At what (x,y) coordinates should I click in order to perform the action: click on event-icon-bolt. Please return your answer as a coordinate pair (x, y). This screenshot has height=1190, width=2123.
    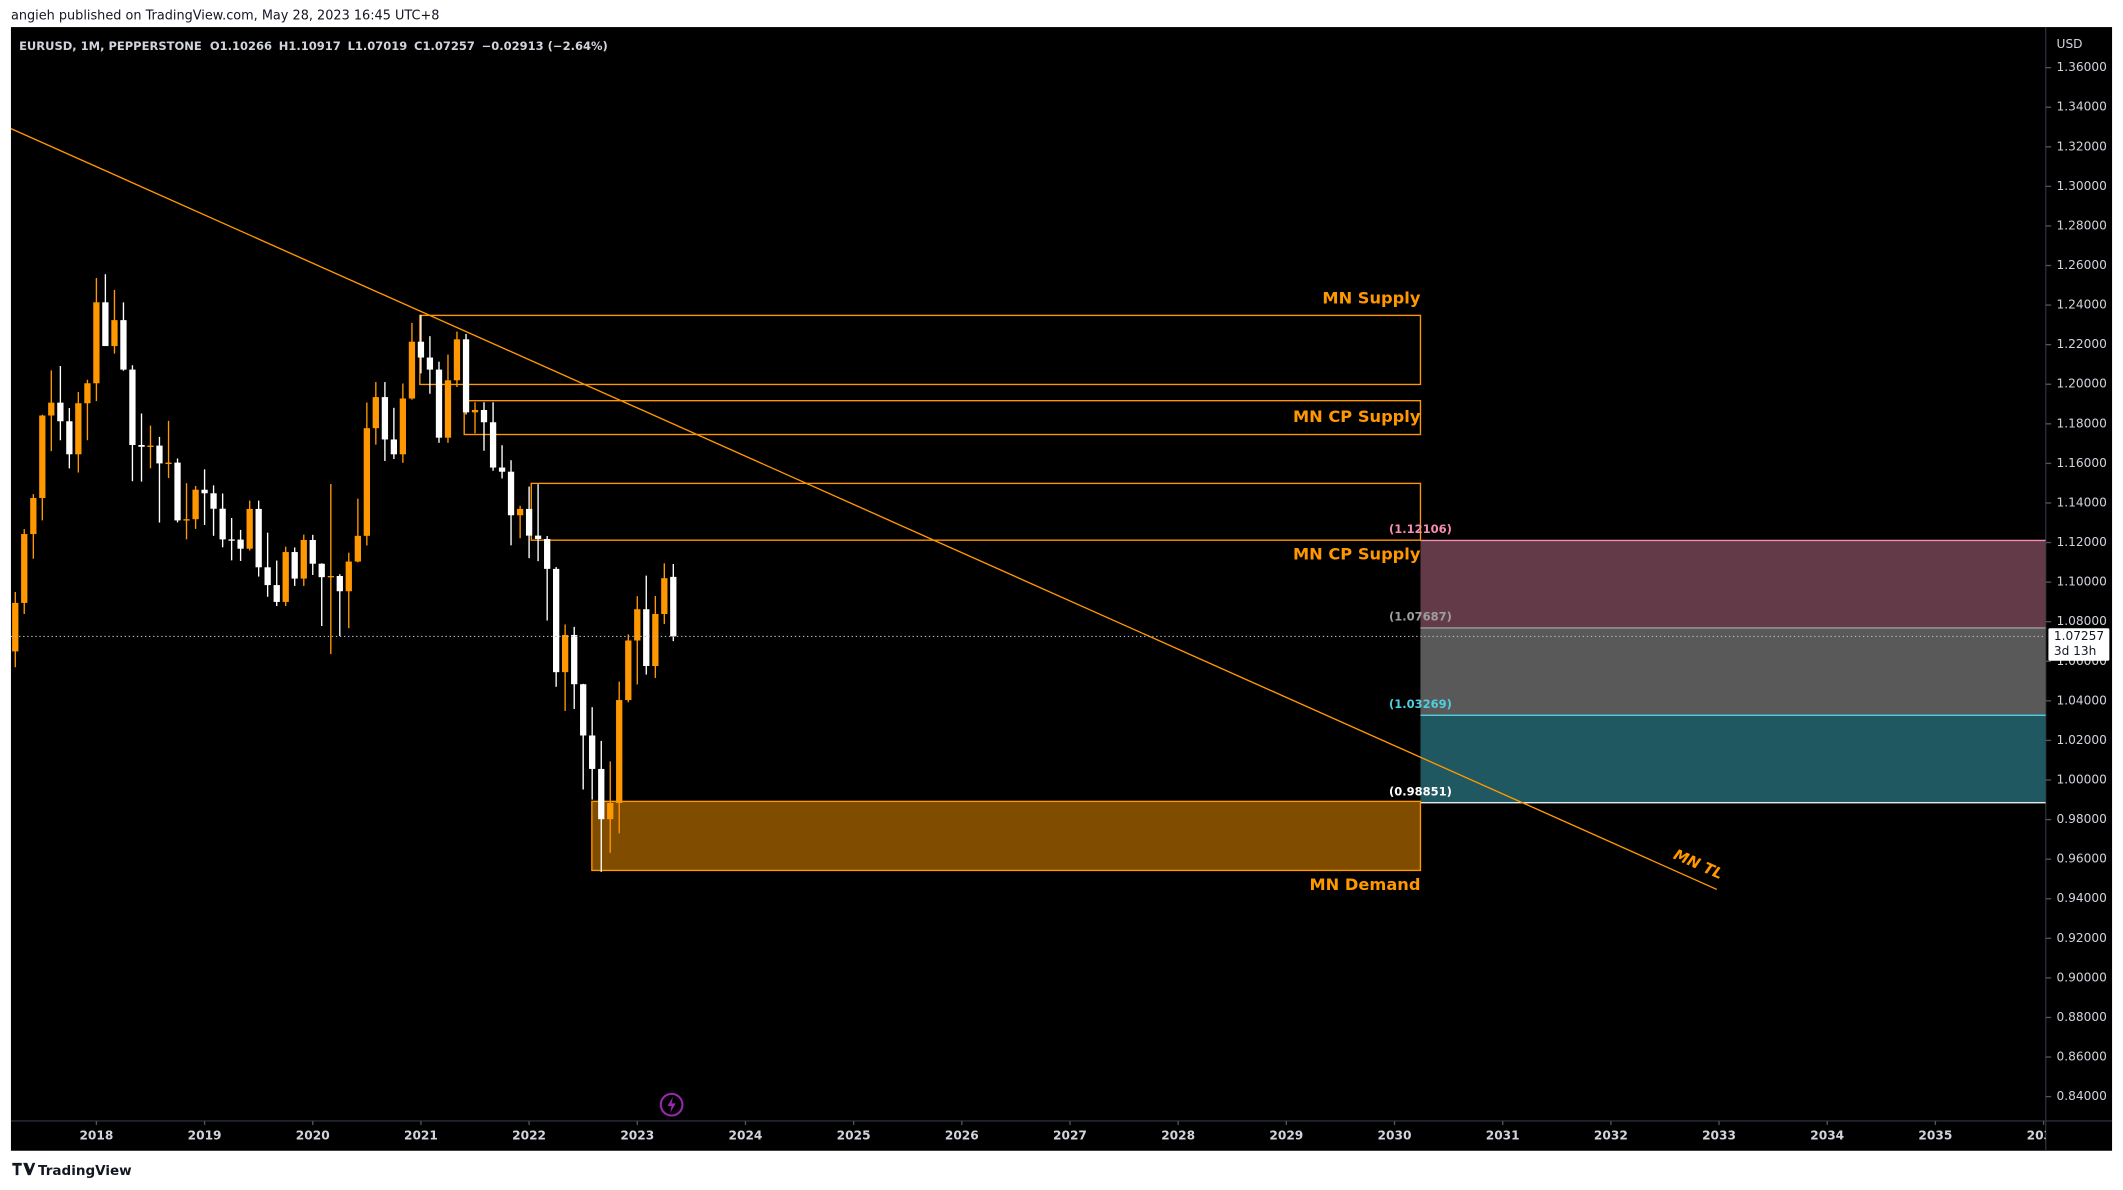
    Looking at the image, I should click on (671, 1104).